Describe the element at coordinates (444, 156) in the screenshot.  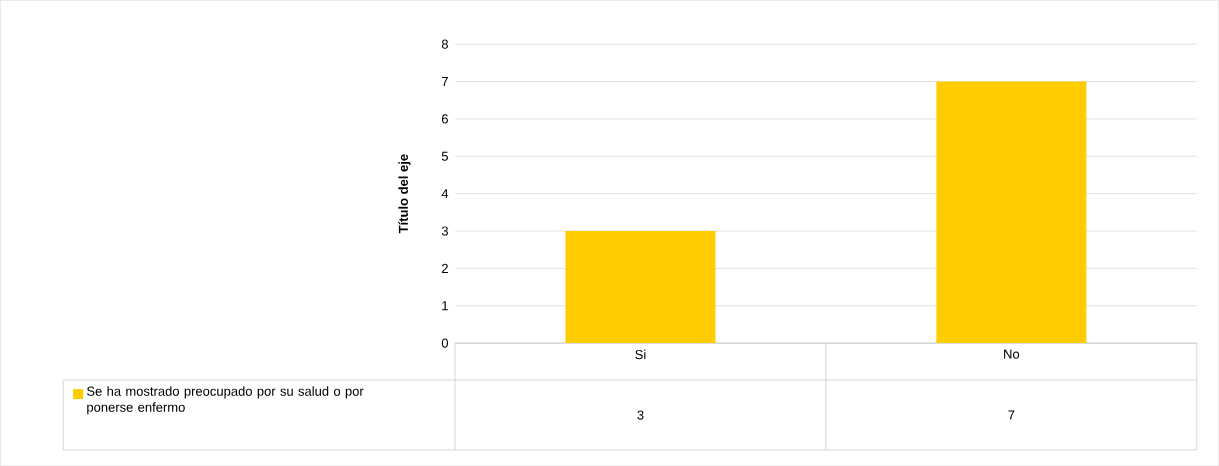
I see `y-tick-label: 5` at that location.